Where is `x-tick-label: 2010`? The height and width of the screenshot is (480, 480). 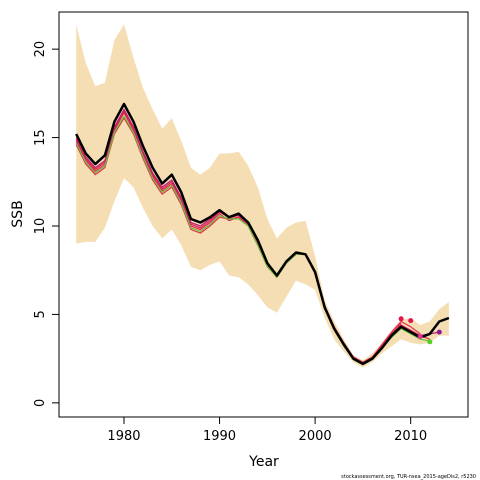 x-tick-label: 2010 is located at coordinates (410, 436).